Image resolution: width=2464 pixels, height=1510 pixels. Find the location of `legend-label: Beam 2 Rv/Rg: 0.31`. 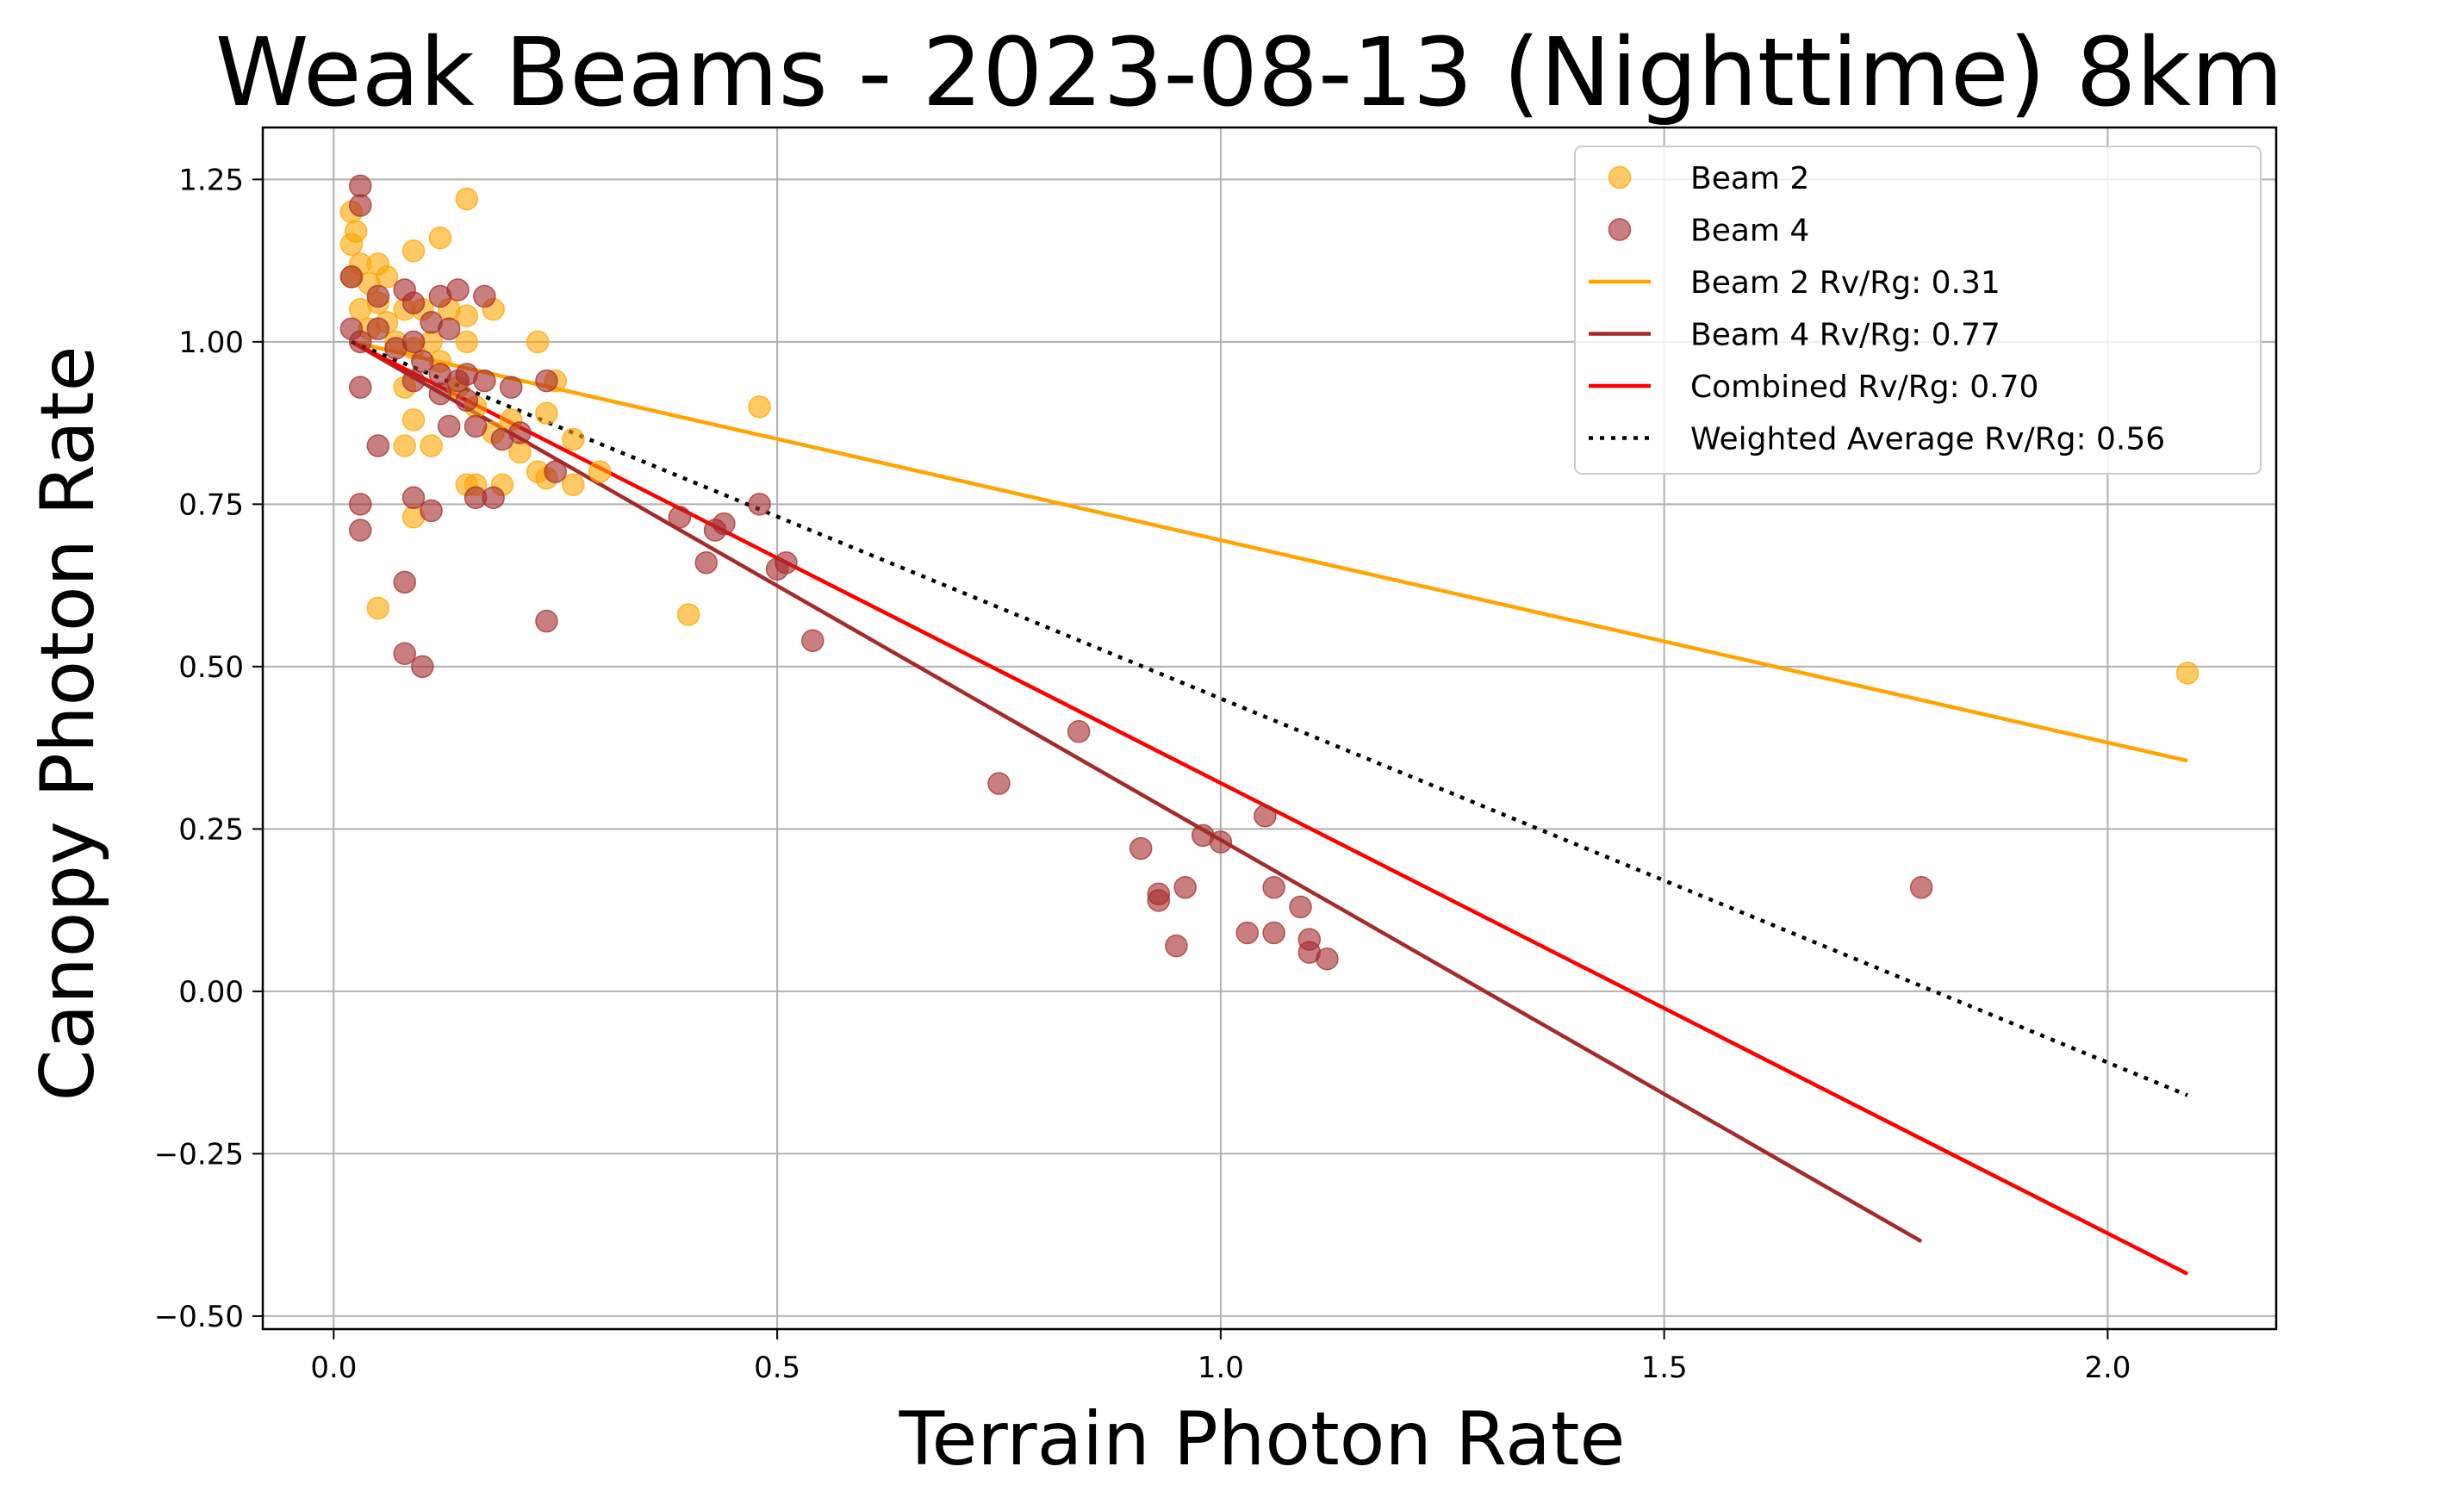

legend-label: Beam 2 Rv/Rg: 0.31 is located at coordinates (1845, 283).